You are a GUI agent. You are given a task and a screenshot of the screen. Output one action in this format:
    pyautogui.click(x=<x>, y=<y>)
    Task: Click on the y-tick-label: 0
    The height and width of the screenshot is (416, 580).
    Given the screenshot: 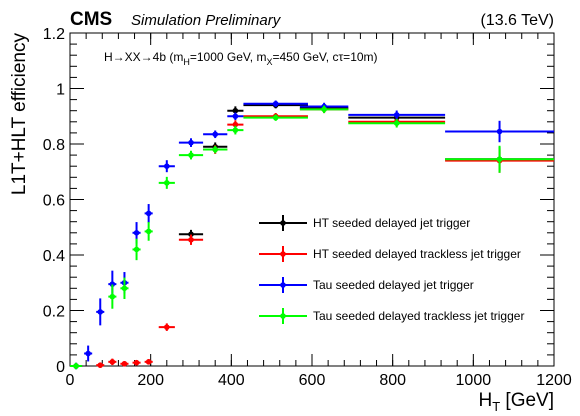 What is the action you would take?
    pyautogui.click(x=60, y=367)
    